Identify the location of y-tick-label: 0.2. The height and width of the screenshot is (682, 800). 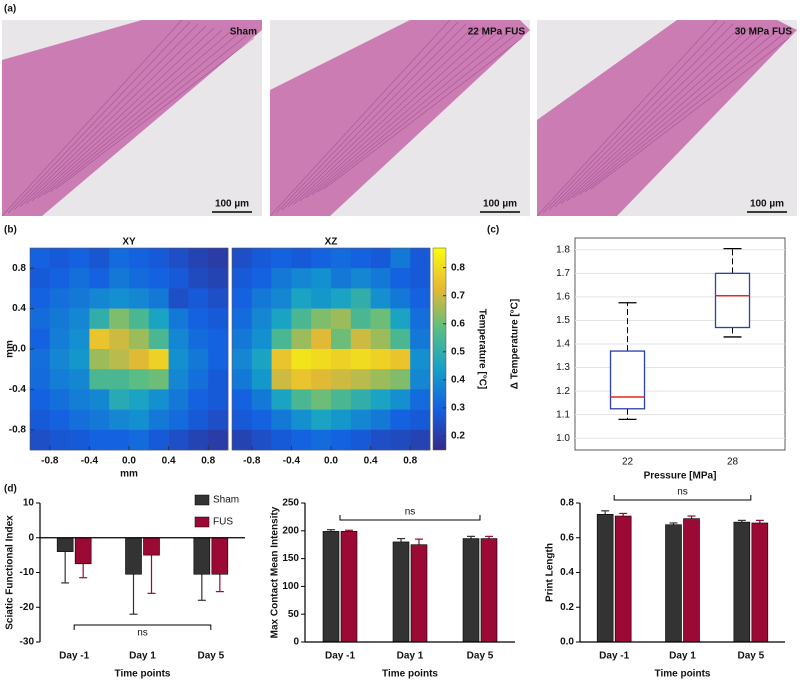
(567, 607).